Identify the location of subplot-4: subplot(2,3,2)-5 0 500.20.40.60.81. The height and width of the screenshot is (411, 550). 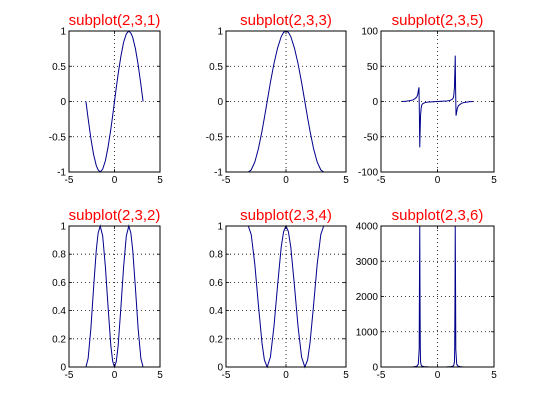
(107, 294).